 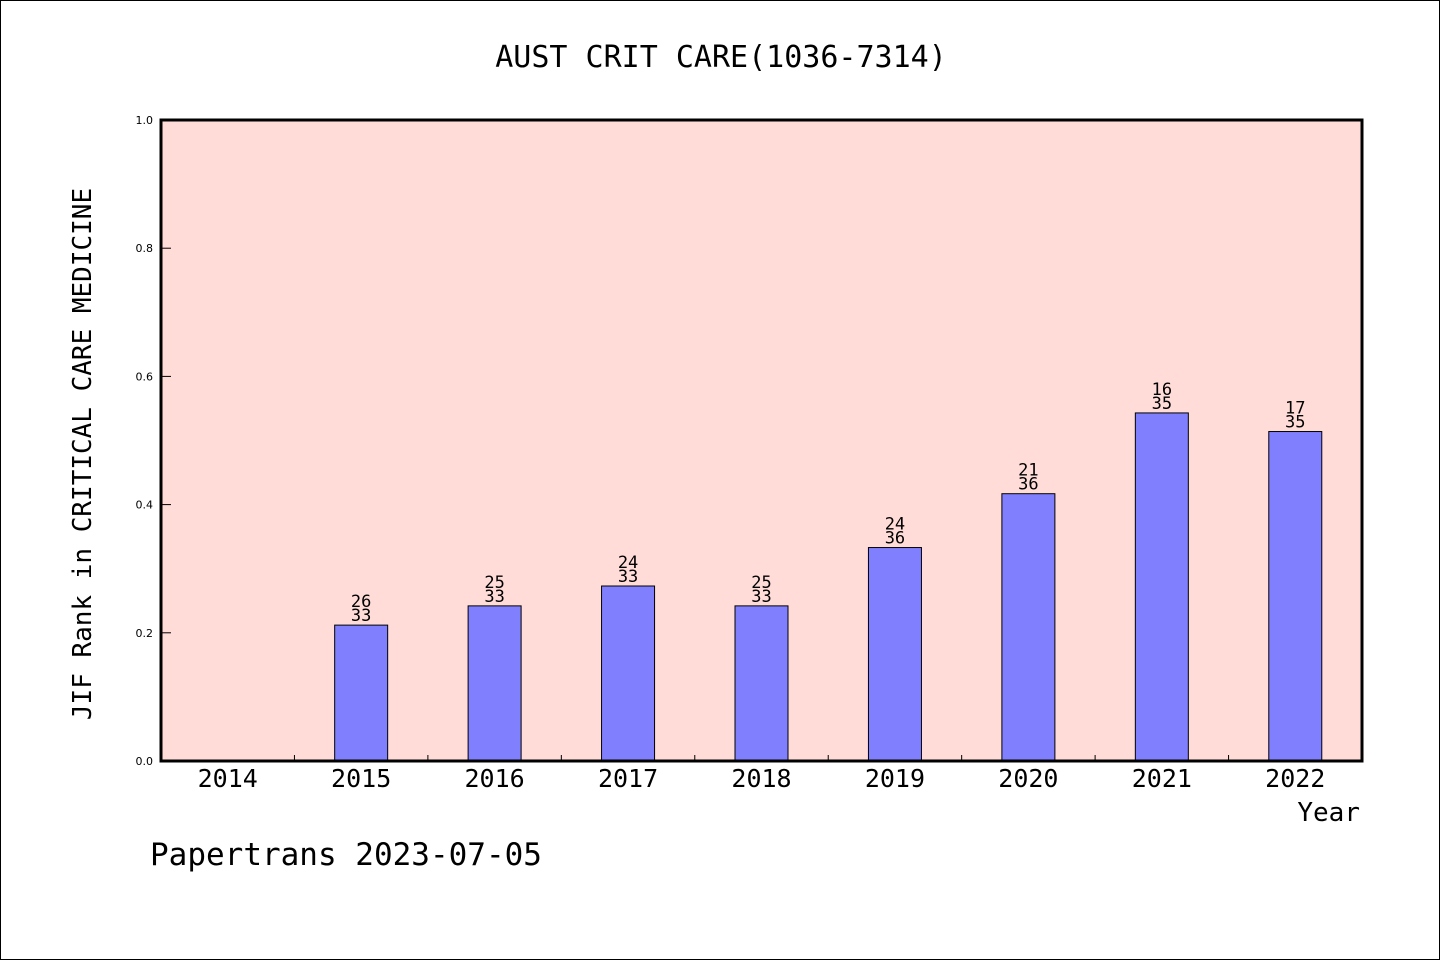 What do you see at coordinates (1028, 778) in the screenshot?
I see `x-tick-label: 2020` at bounding box center [1028, 778].